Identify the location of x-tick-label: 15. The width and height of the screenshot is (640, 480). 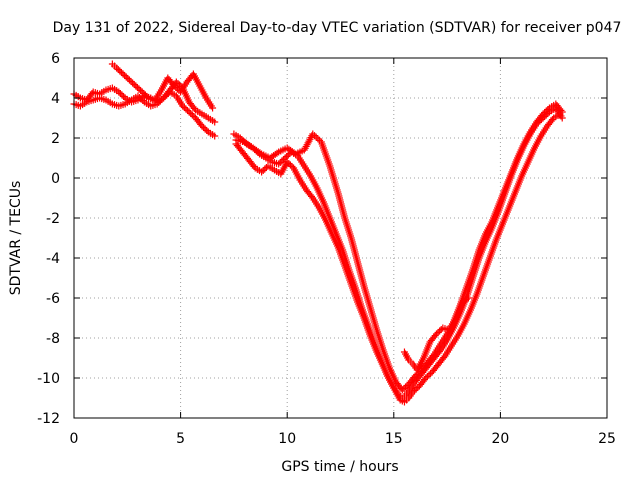
(394, 439).